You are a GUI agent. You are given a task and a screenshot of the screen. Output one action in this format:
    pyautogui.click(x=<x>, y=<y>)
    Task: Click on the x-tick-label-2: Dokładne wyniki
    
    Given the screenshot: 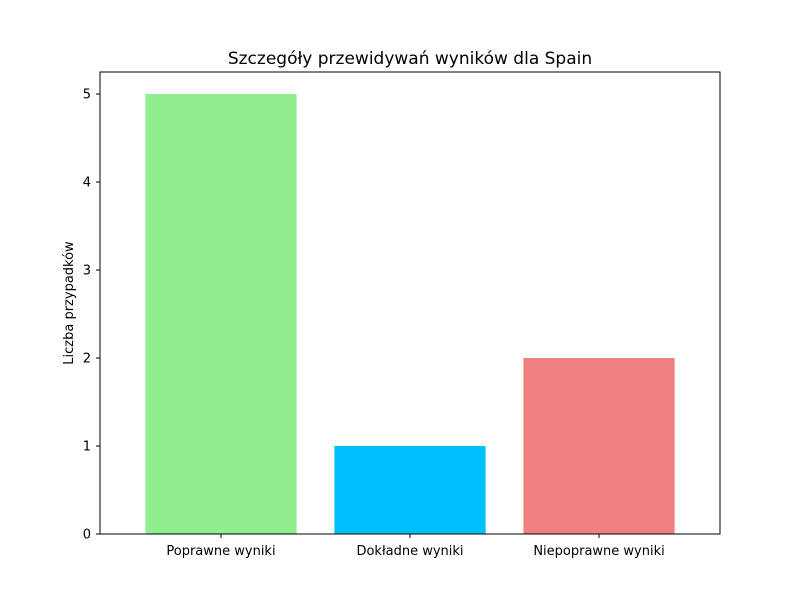 What is the action you would take?
    pyautogui.click(x=409, y=551)
    